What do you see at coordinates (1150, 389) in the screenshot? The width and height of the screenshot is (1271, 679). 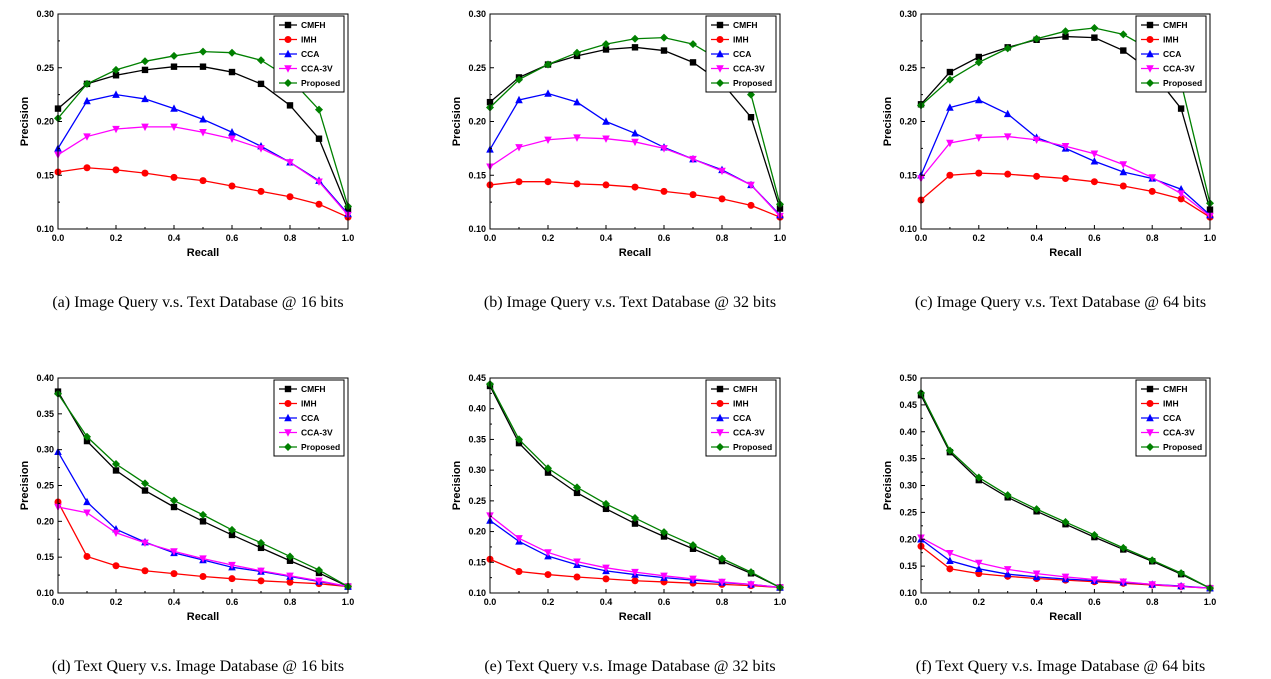 I see `legend-marker-cmfh` at bounding box center [1150, 389].